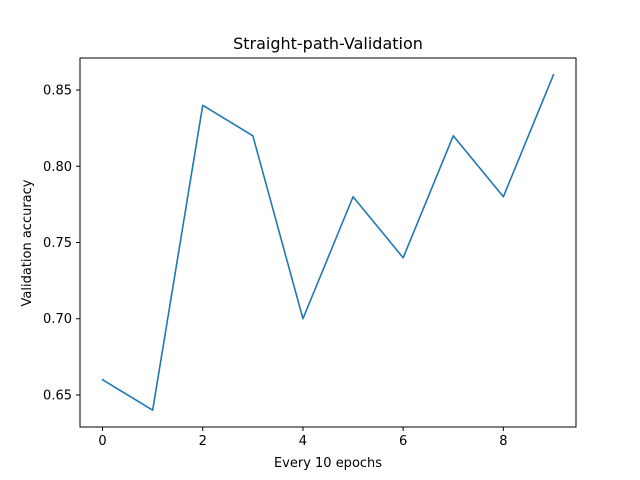  I want to click on y-axis-ticks: 0.65 0.70 0.75 0.80 0.85, so click(61, 243).